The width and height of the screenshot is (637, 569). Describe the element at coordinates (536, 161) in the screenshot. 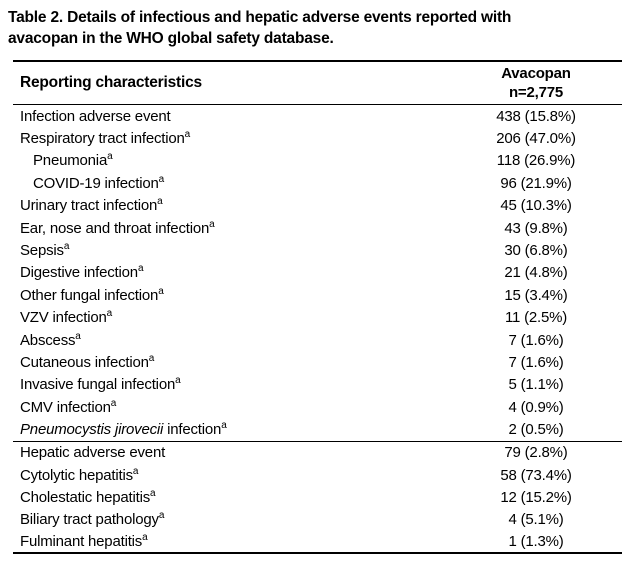

I see `row-value: 118 (26.9%)` at that location.